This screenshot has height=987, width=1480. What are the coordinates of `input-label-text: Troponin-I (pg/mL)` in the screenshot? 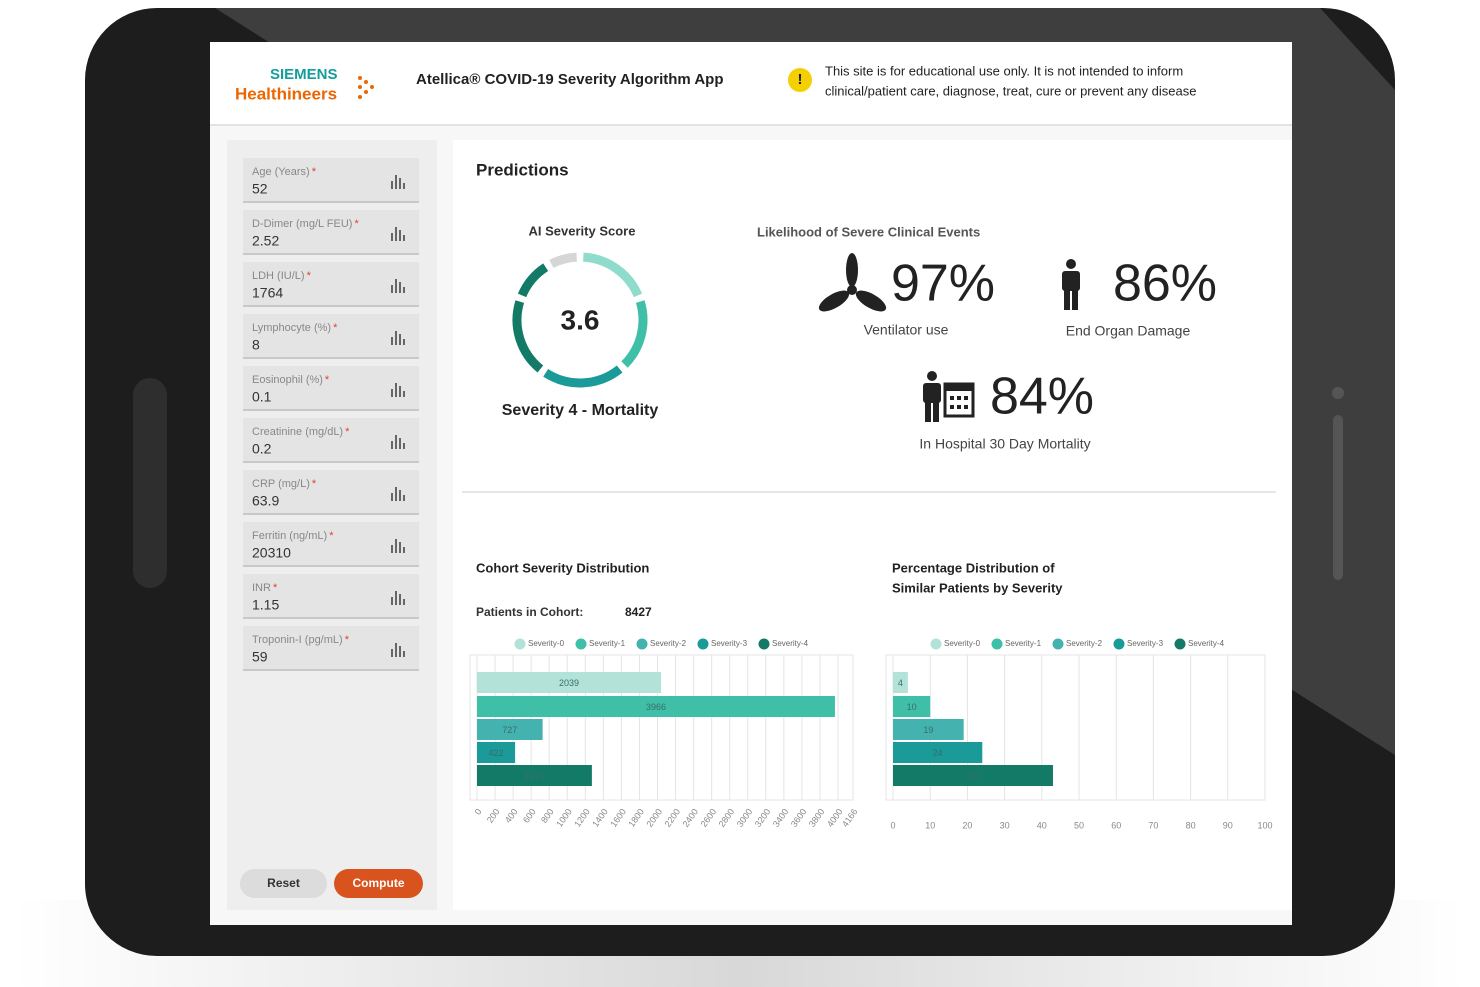 It's located at (297, 640).